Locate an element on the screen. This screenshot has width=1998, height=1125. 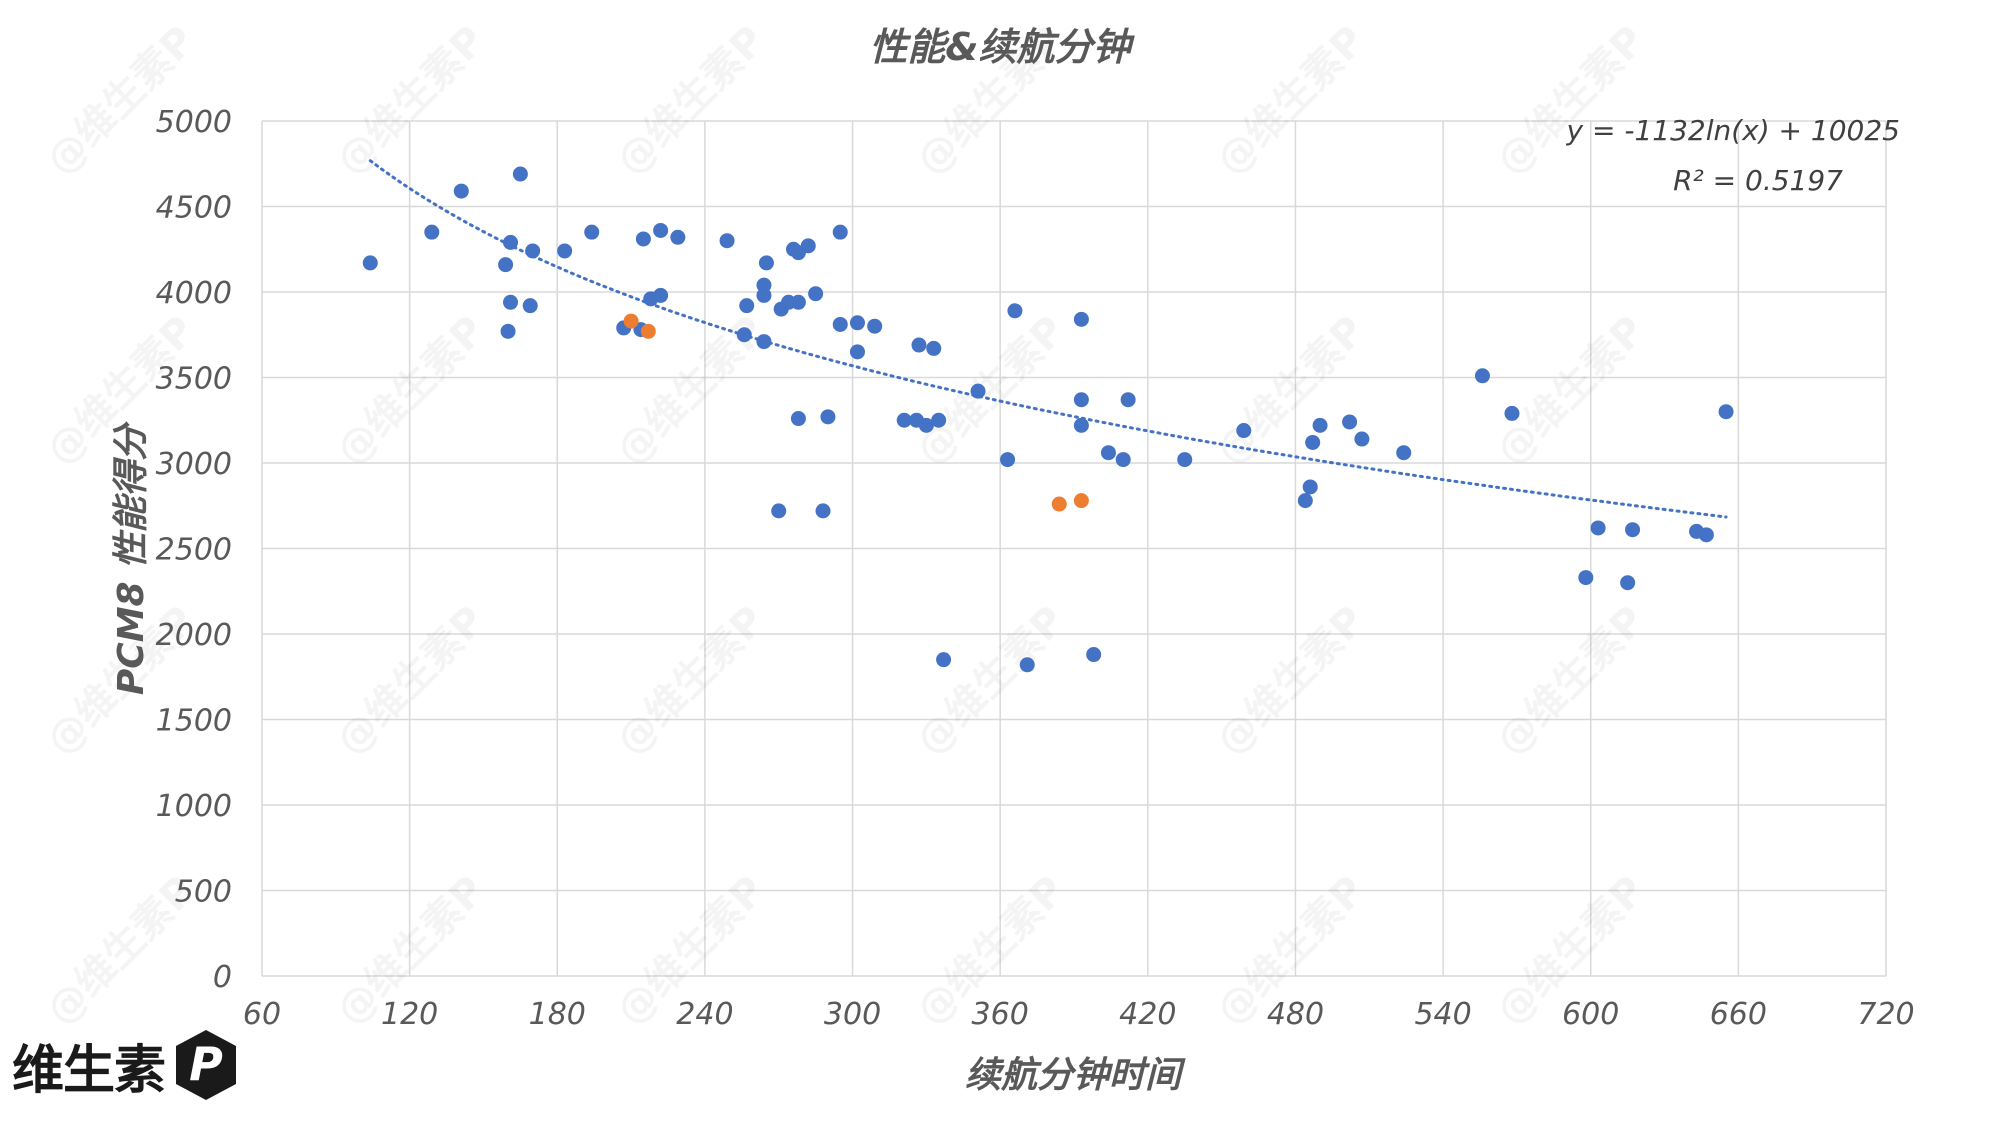
brand-logo-mark-letter: P is located at coordinates (206, 1064).